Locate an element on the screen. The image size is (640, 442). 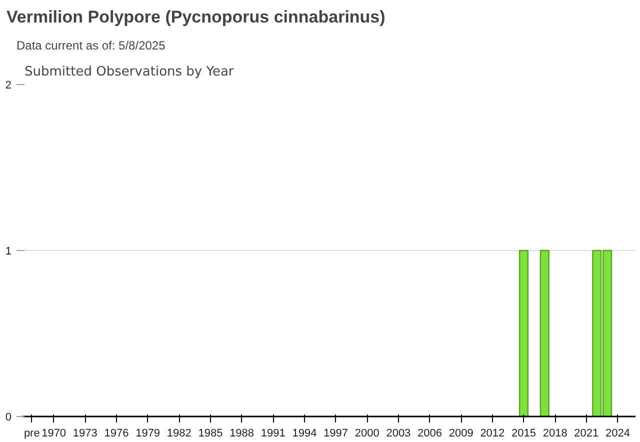
x-tick-label: 1970 is located at coordinates (54, 434).